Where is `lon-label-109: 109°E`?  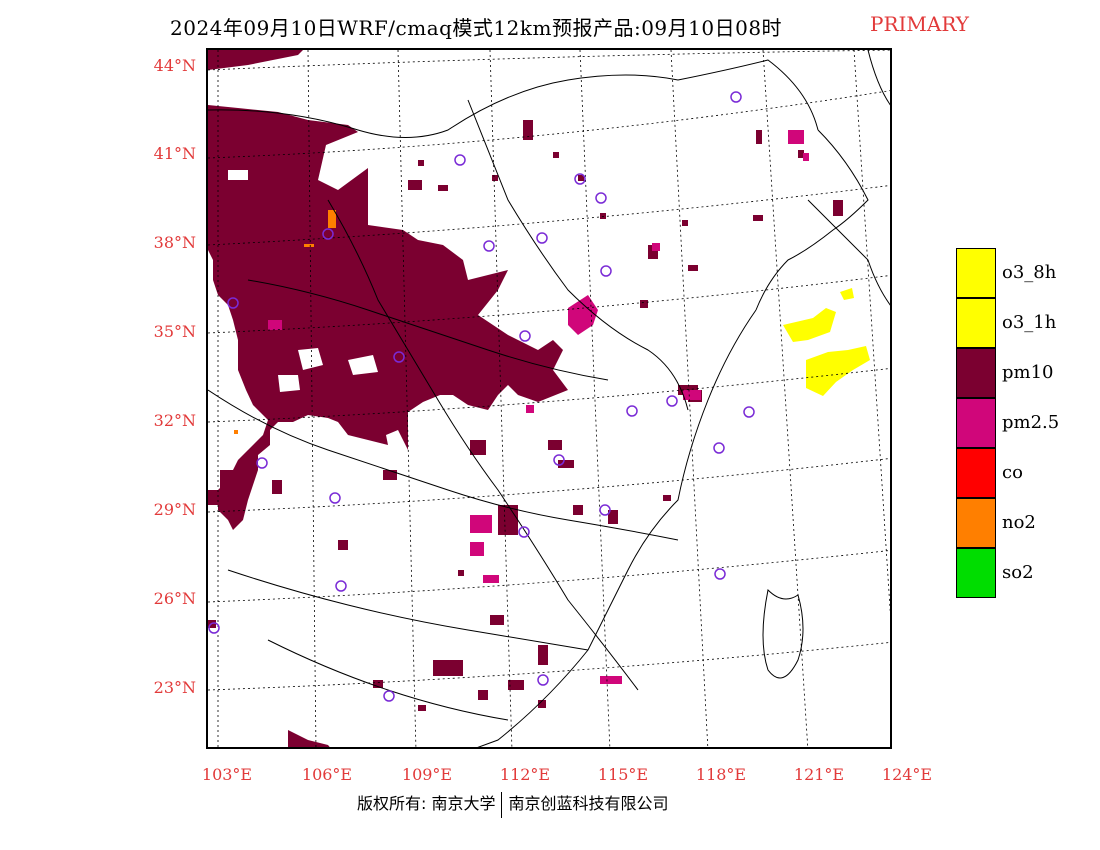
lon-label-109: 109°E is located at coordinates (427, 774).